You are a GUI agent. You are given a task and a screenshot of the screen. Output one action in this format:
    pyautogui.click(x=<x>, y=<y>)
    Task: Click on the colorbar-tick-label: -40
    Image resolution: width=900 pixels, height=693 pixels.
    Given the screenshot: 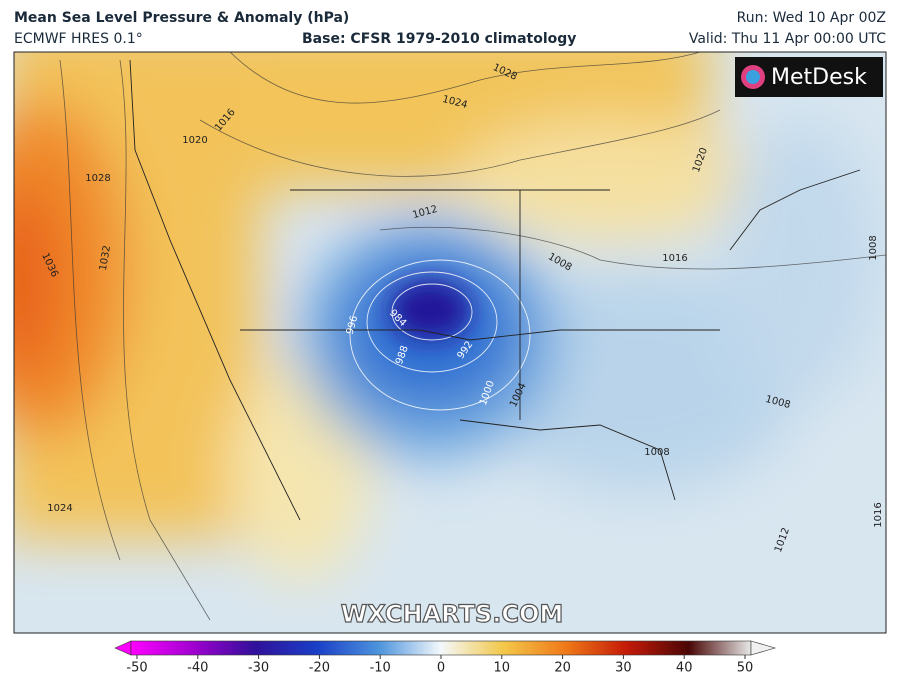 What is the action you would take?
    pyautogui.click(x=197, y=668)
    